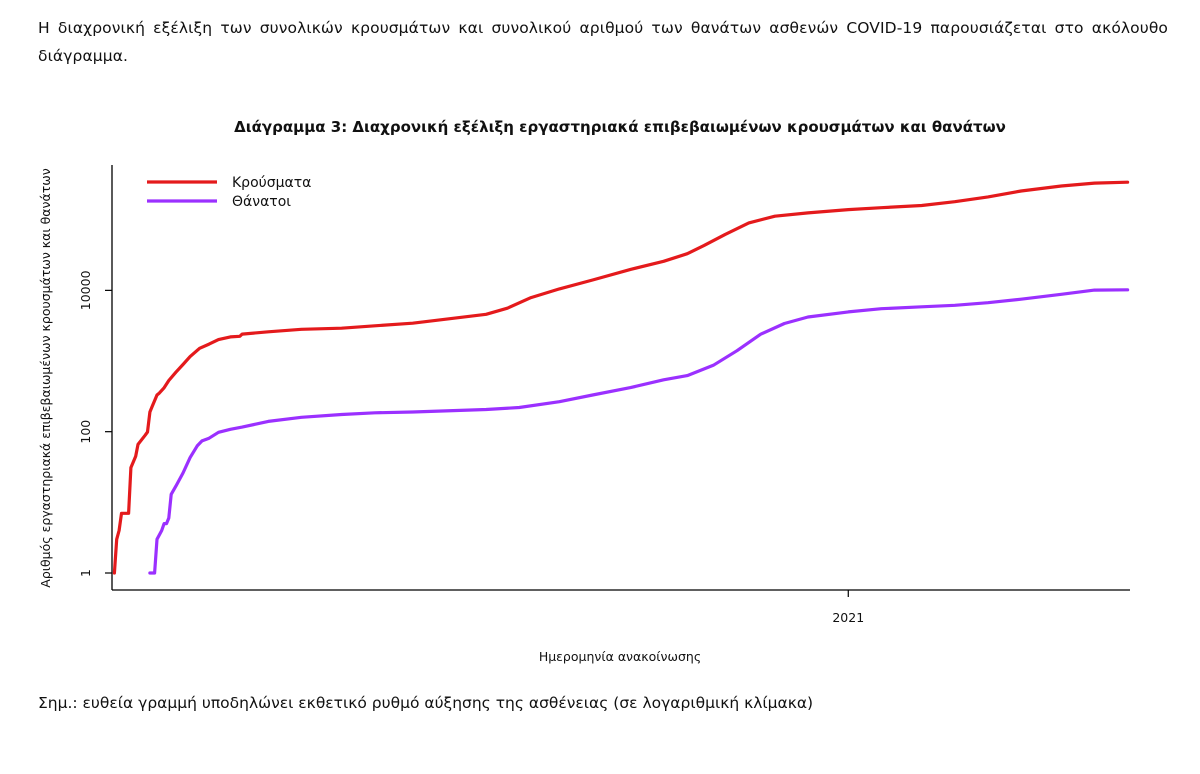 Image resolution: width=1200 pixels, height=774 pixels. What do you see at coordinates (85, 432) in the screenshot?
I see `y-tick-label: 100` at bounding box center [85, 432].